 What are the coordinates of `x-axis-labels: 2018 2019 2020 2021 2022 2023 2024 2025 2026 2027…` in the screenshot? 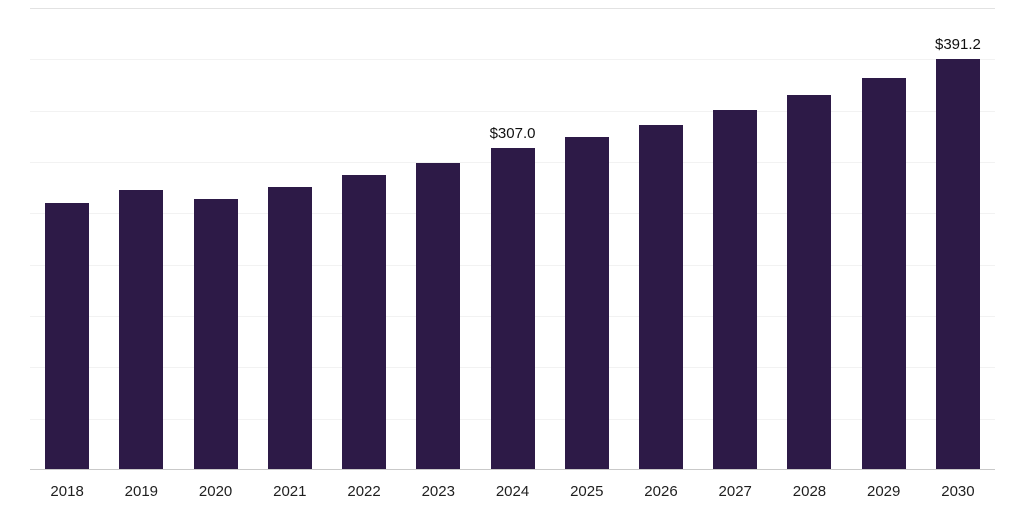 It's located at (512, 491).